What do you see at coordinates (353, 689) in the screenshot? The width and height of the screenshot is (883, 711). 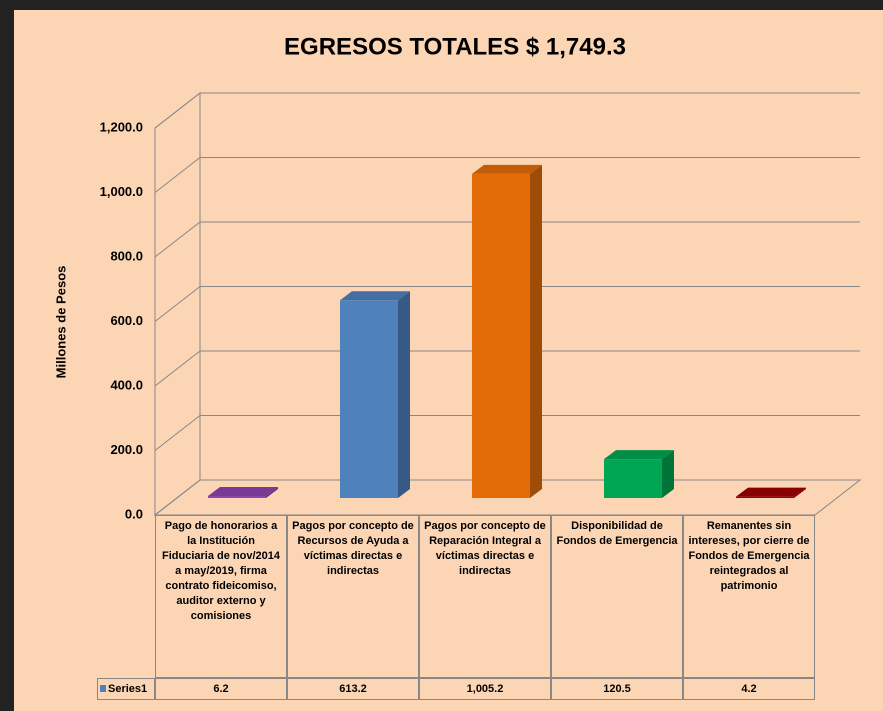 I see `value-cell: 613.2` at bounding box center [353, 689].